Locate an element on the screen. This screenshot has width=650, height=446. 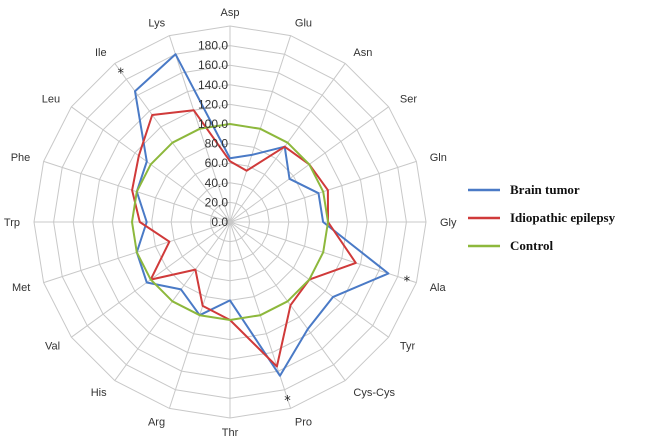
category-label: Trp is located at coordinates (12, 223).